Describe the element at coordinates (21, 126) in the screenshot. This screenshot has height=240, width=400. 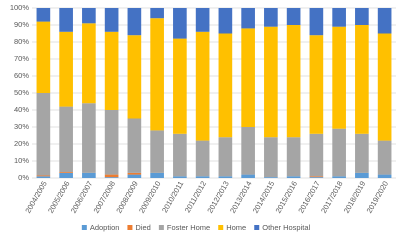
I see `y-tick-label: 30%` at that location.